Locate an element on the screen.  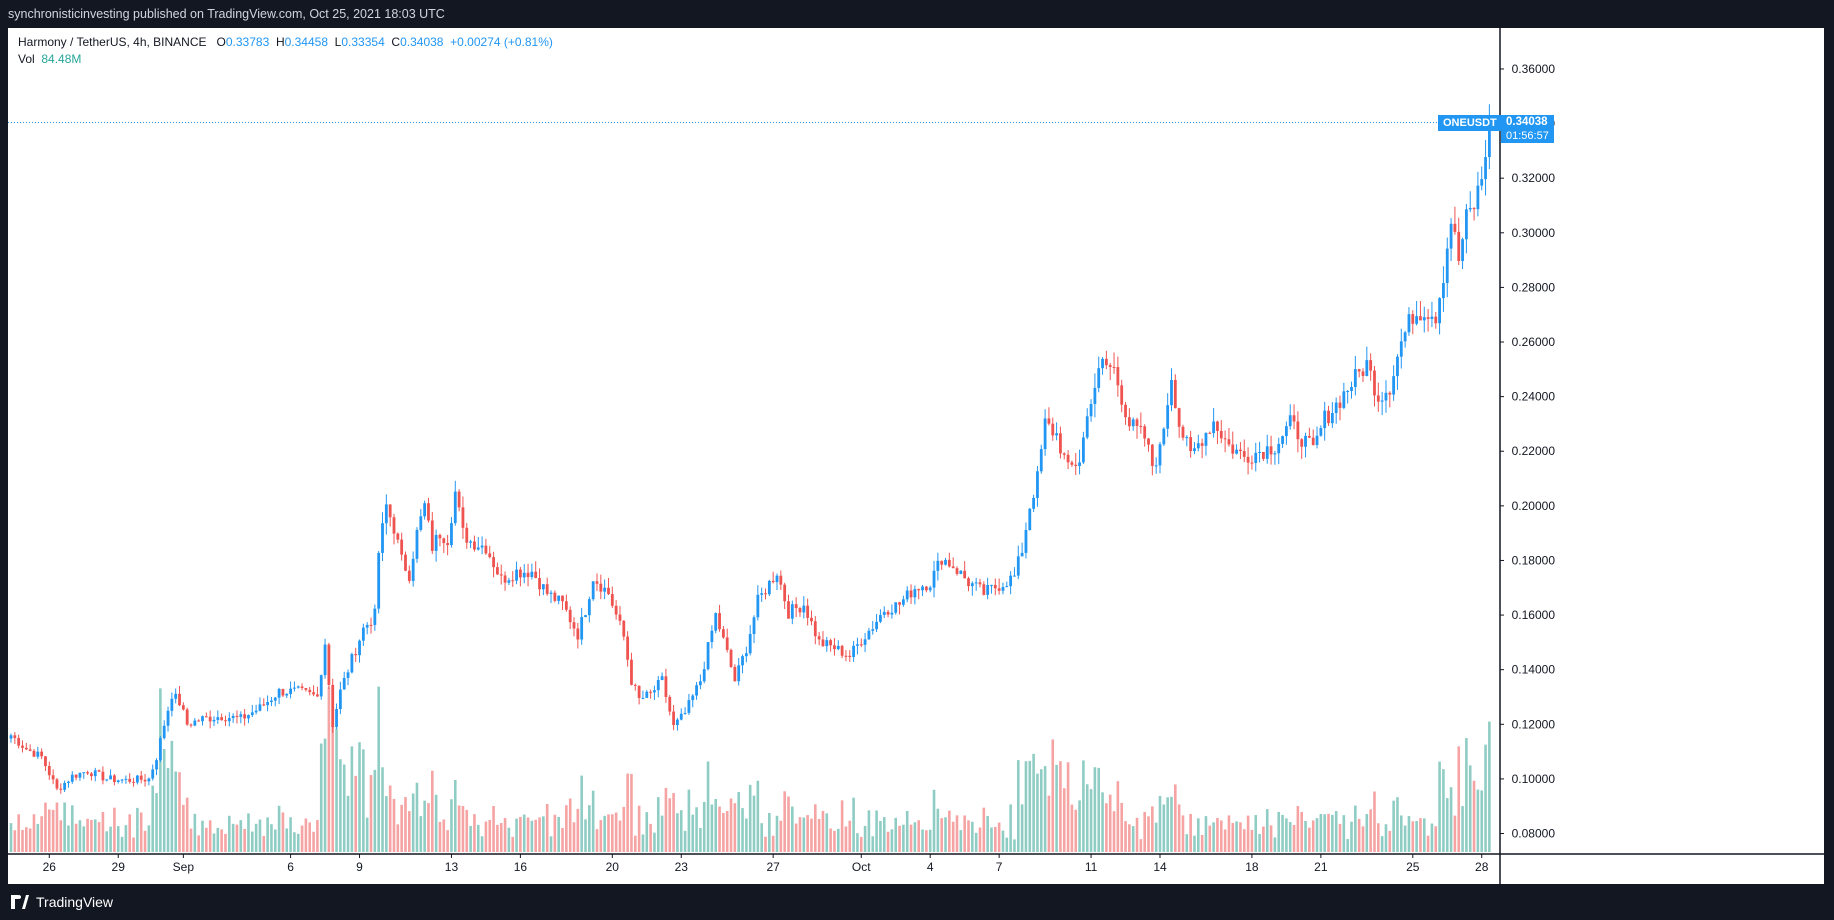
x-tick-label: 4 is located at coordinates (930, 867).